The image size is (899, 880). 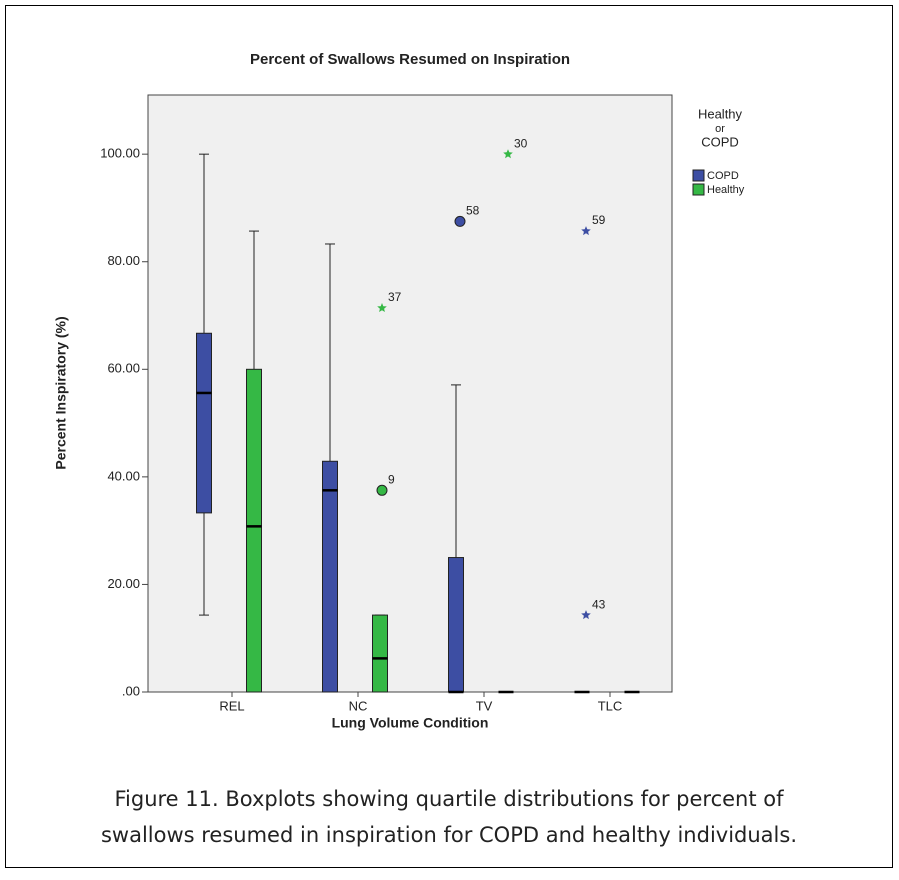 I want to click on outlier-label: 43, so click(x=599, y=604).